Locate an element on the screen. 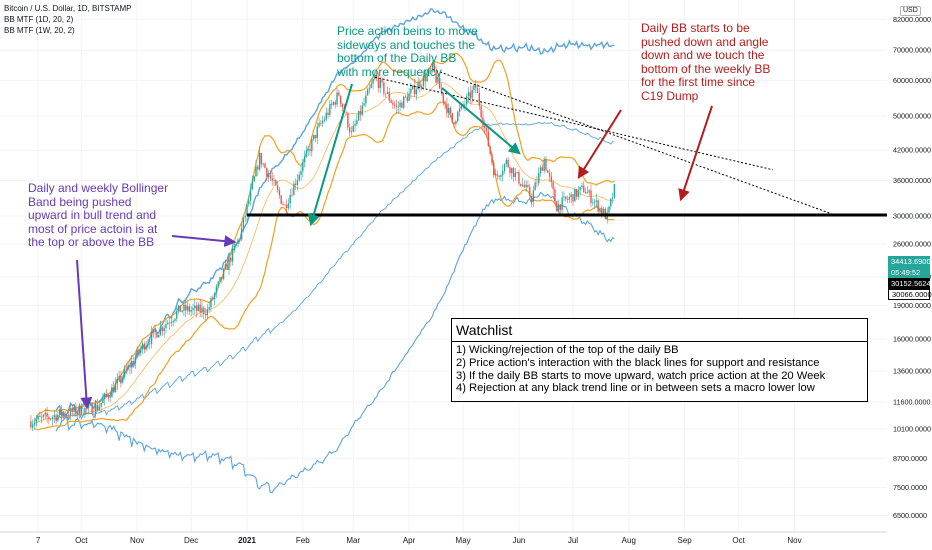 This screenshot has width=932, height=550. arrow-bull-down is located at coordinates (84, 334).